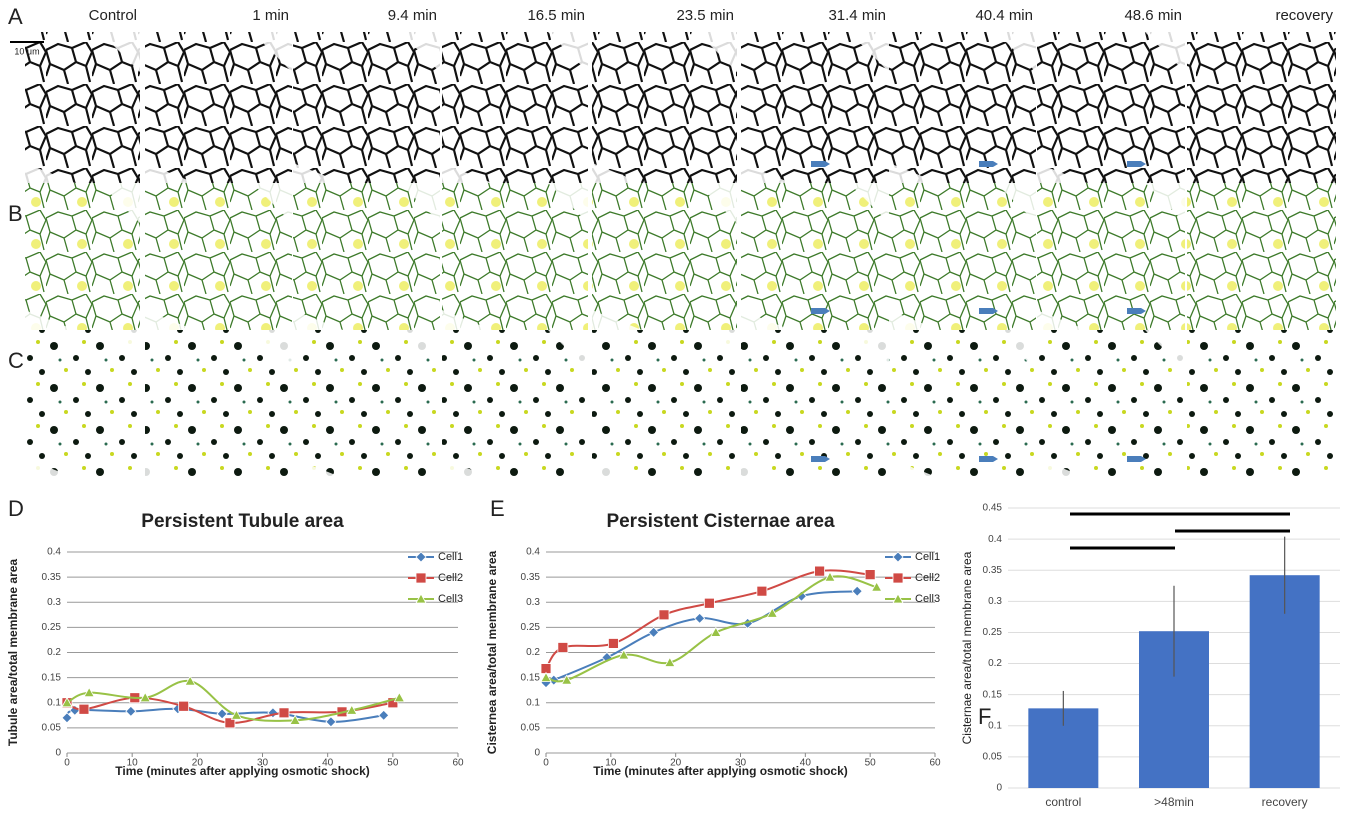 The width and height of the screenshot is (1349, 816). I want to click on y-tick-label: 0.45, so click(993, 508).